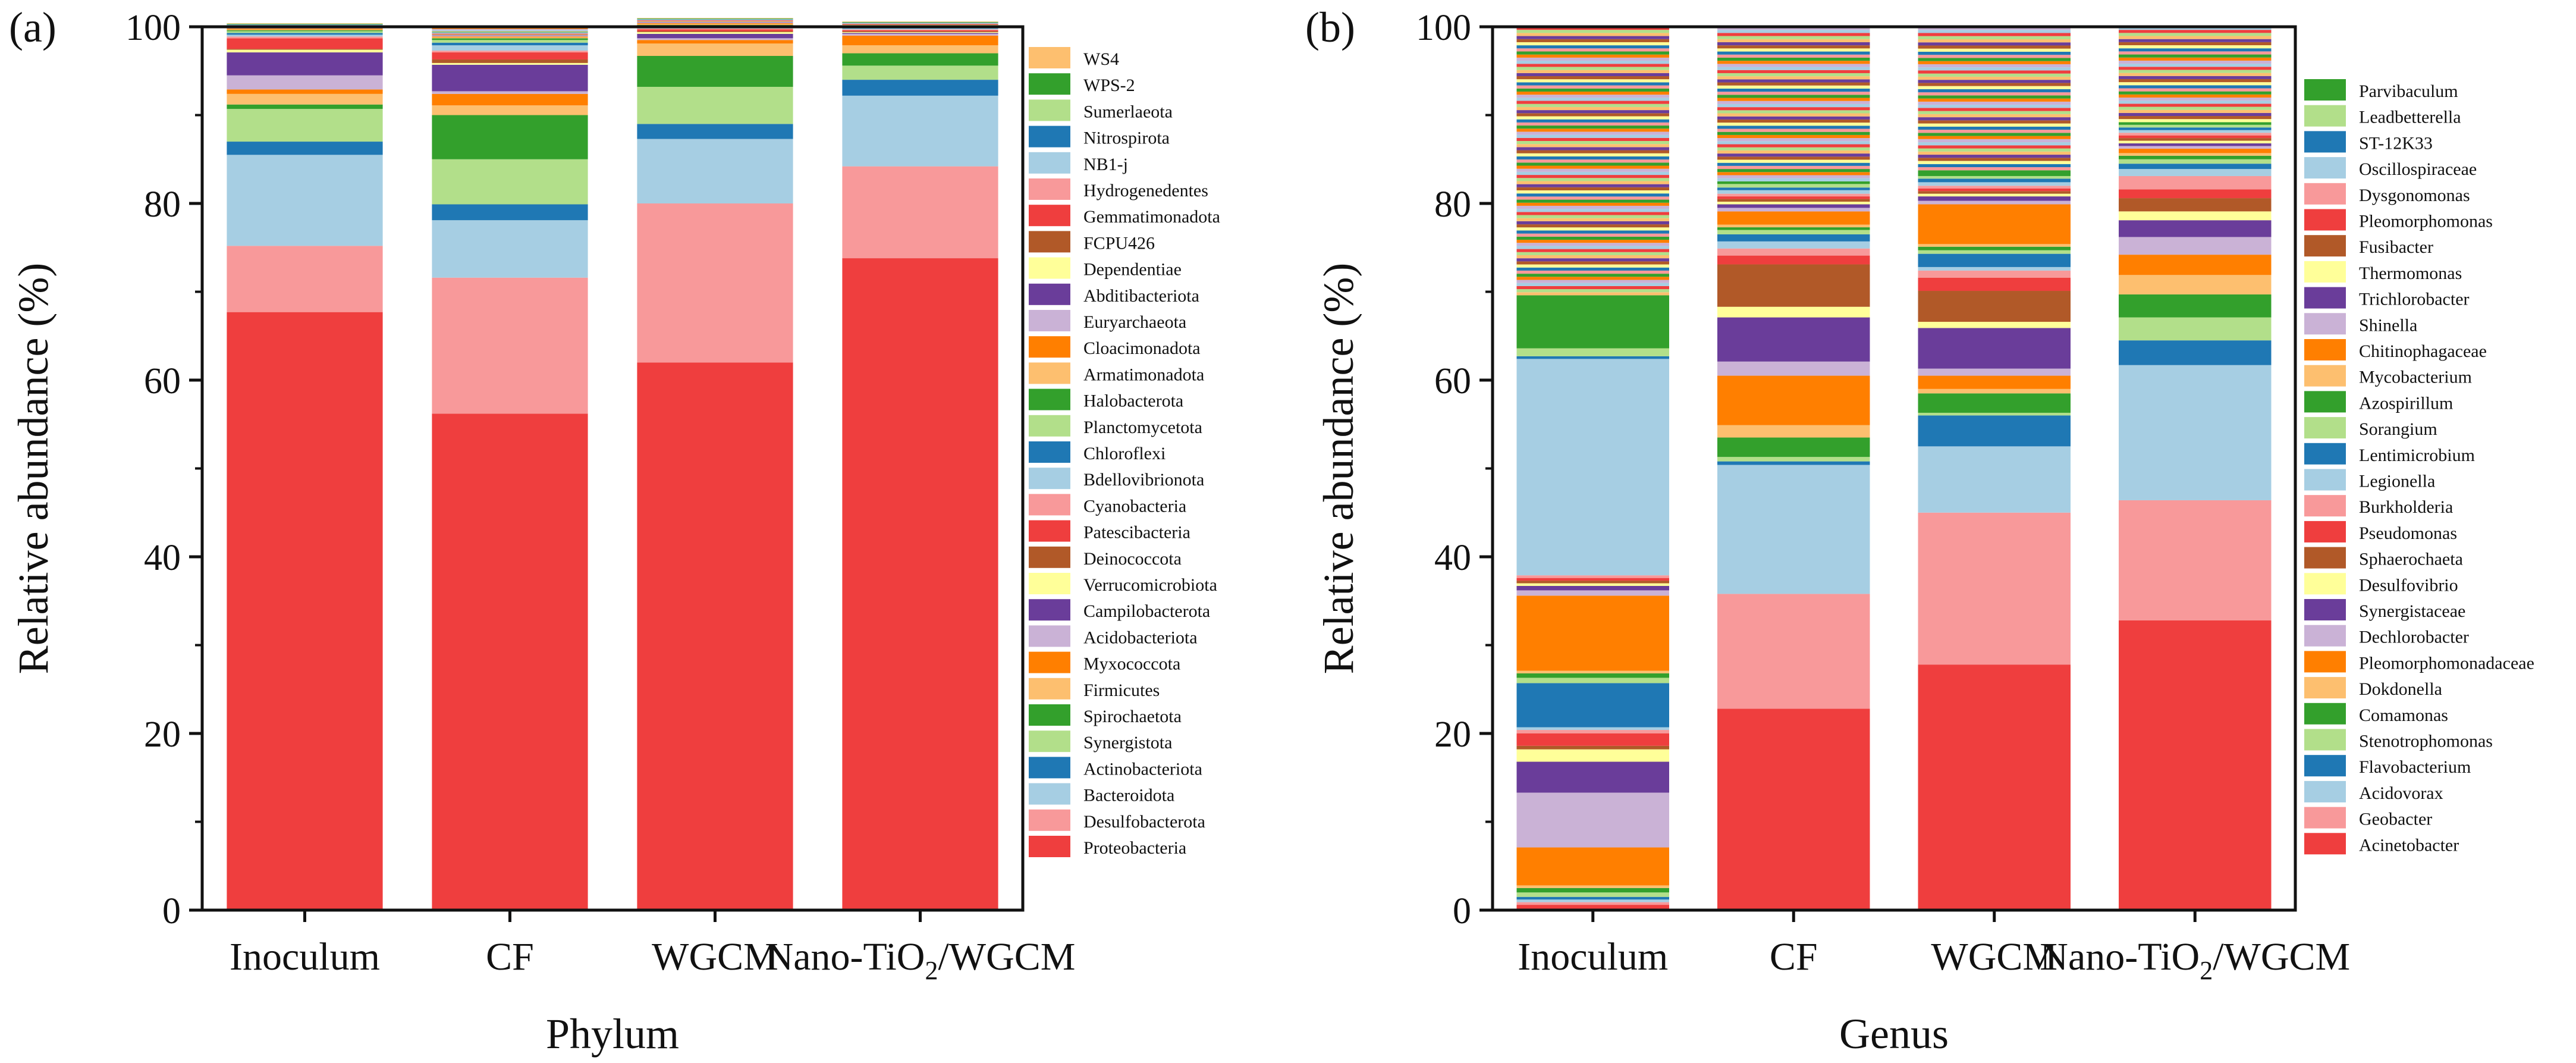  Describe the element at coordinates (2414, 299) in the screenshot. I see `legend-label: Trichlorobacter` at that location.